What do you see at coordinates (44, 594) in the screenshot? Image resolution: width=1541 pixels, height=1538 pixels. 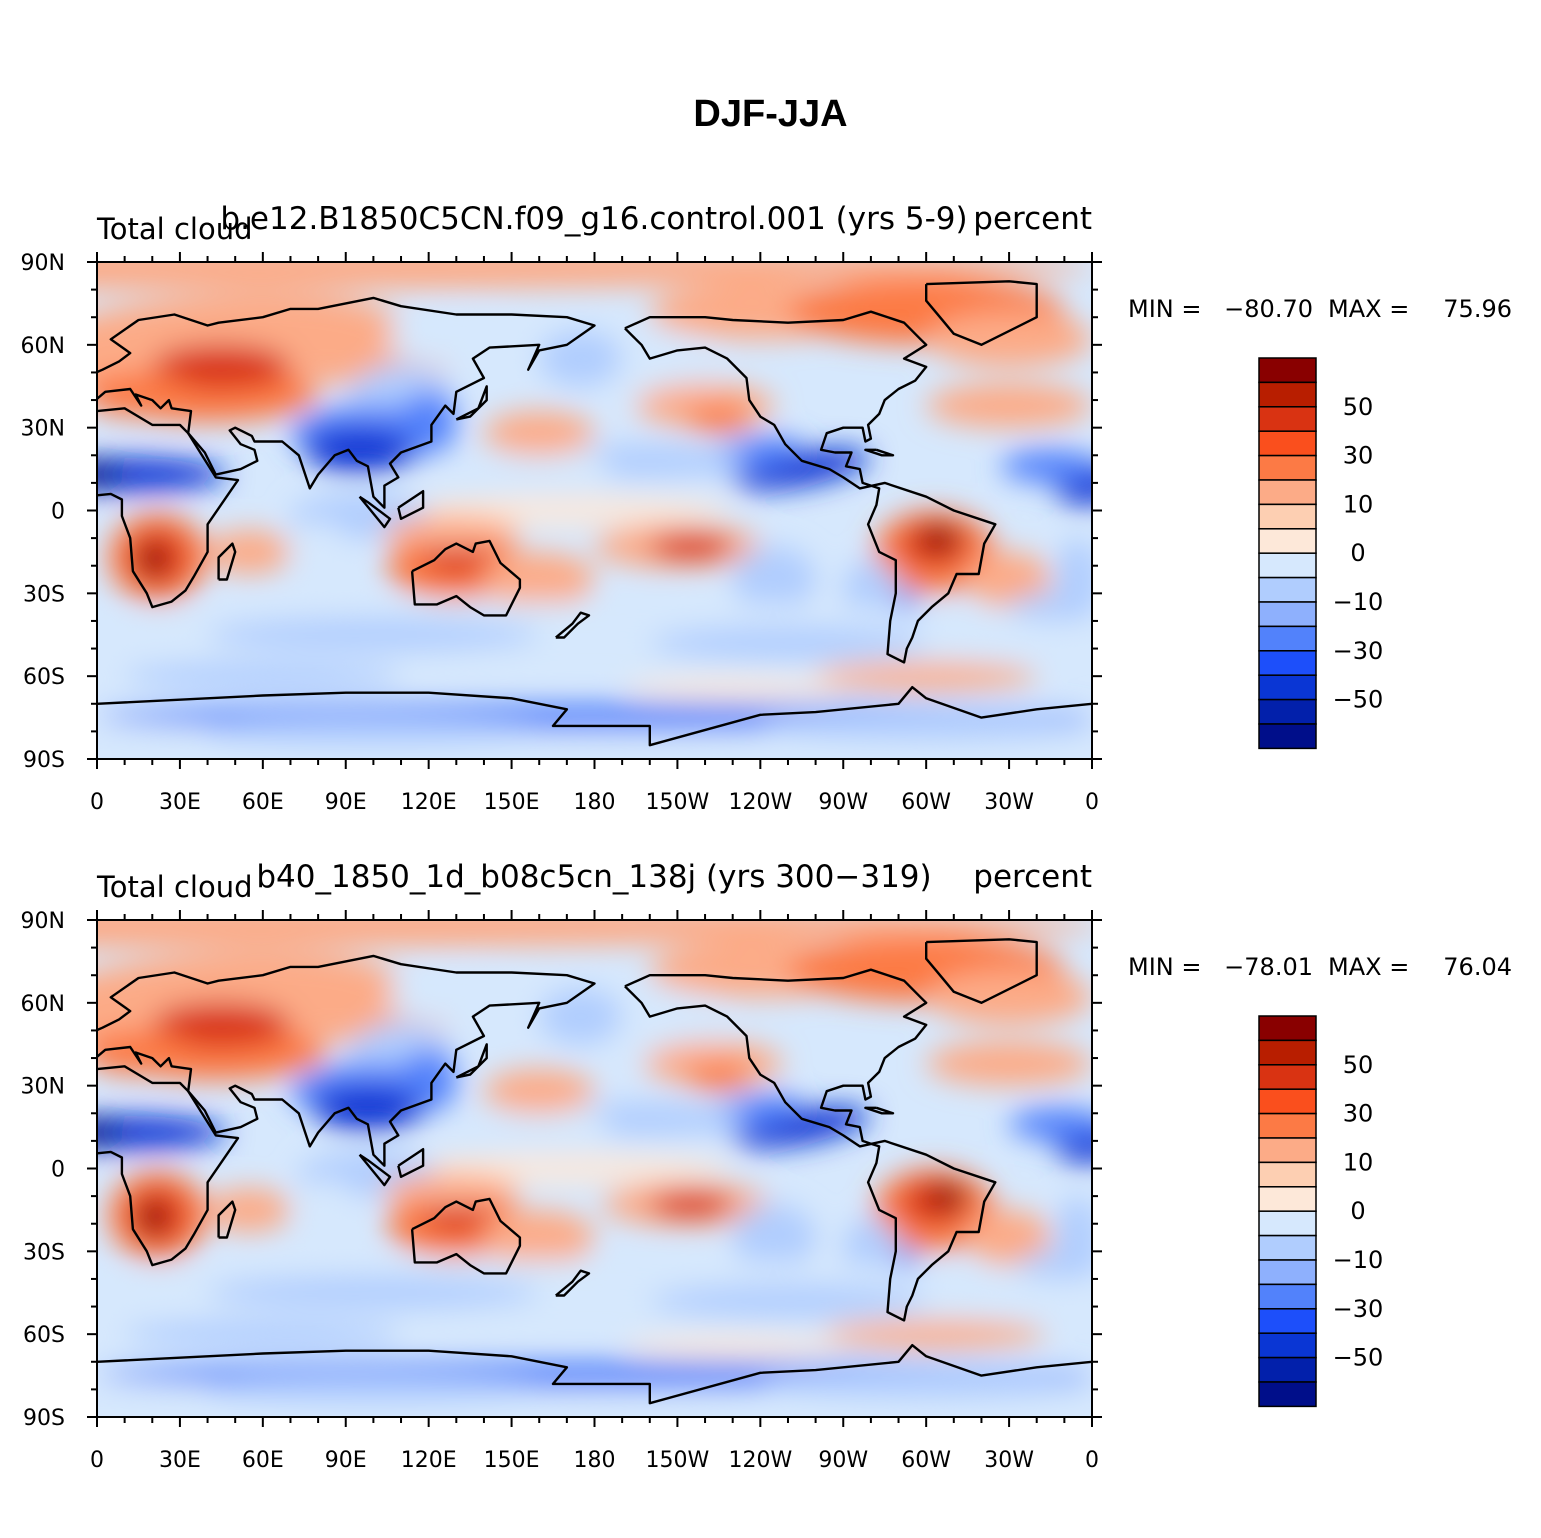 I see `lat-tick-label: 30S` at bounding box center [44, 594].